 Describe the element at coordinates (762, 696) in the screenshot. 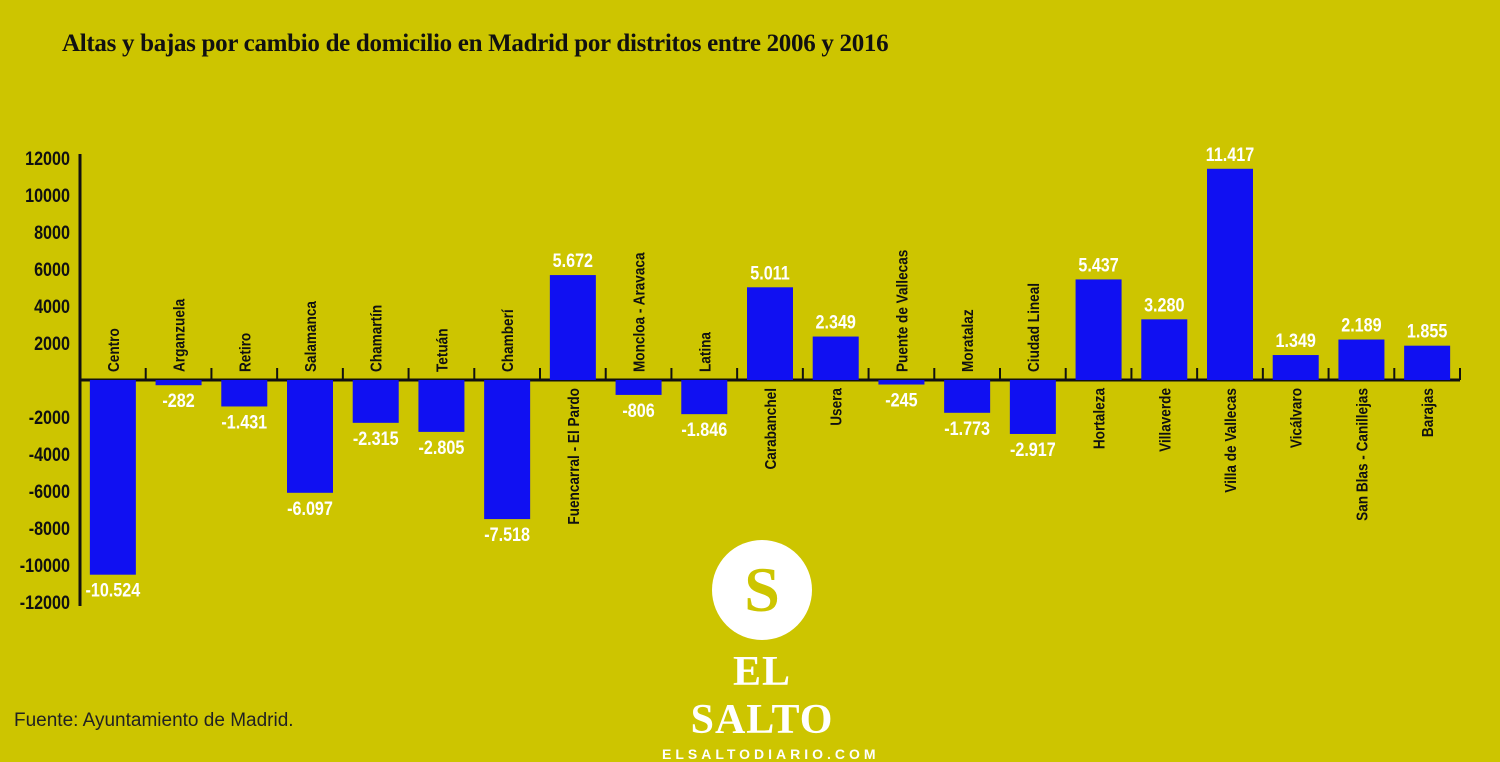

I see `logo-name: EL SALTO` at that location.